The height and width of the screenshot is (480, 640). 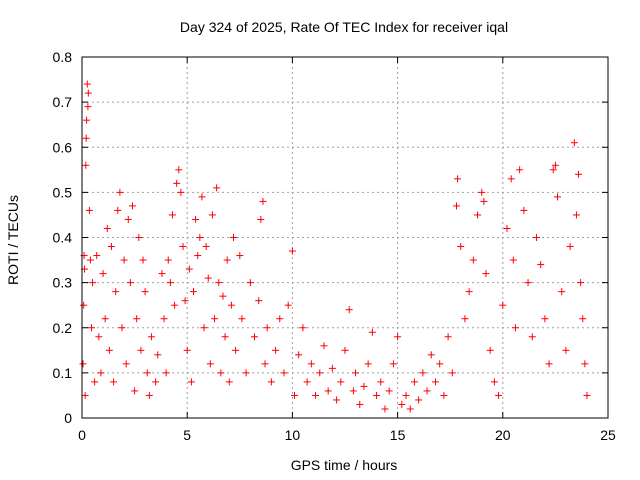 What do you see at coordinates (608, 435) in the screenshot?
I see `x-tick-label: 25` at bounding box center [608, 435].